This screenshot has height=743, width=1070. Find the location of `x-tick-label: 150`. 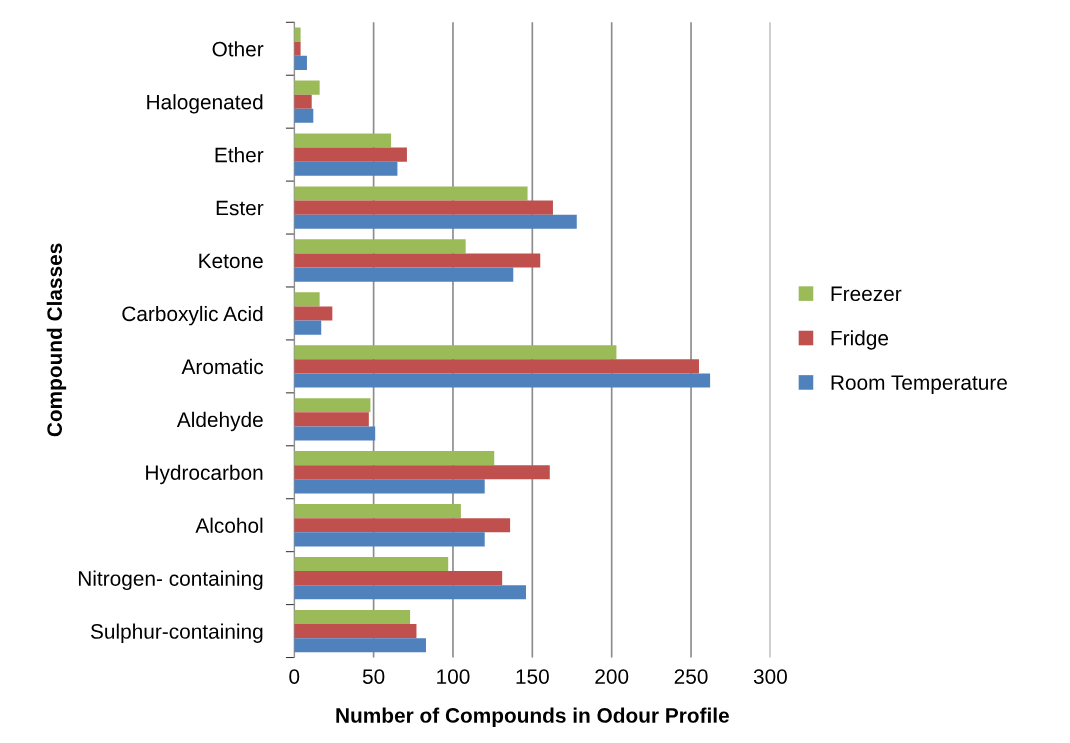

x-tick-label: 150 is located at coordinates (532, 676).